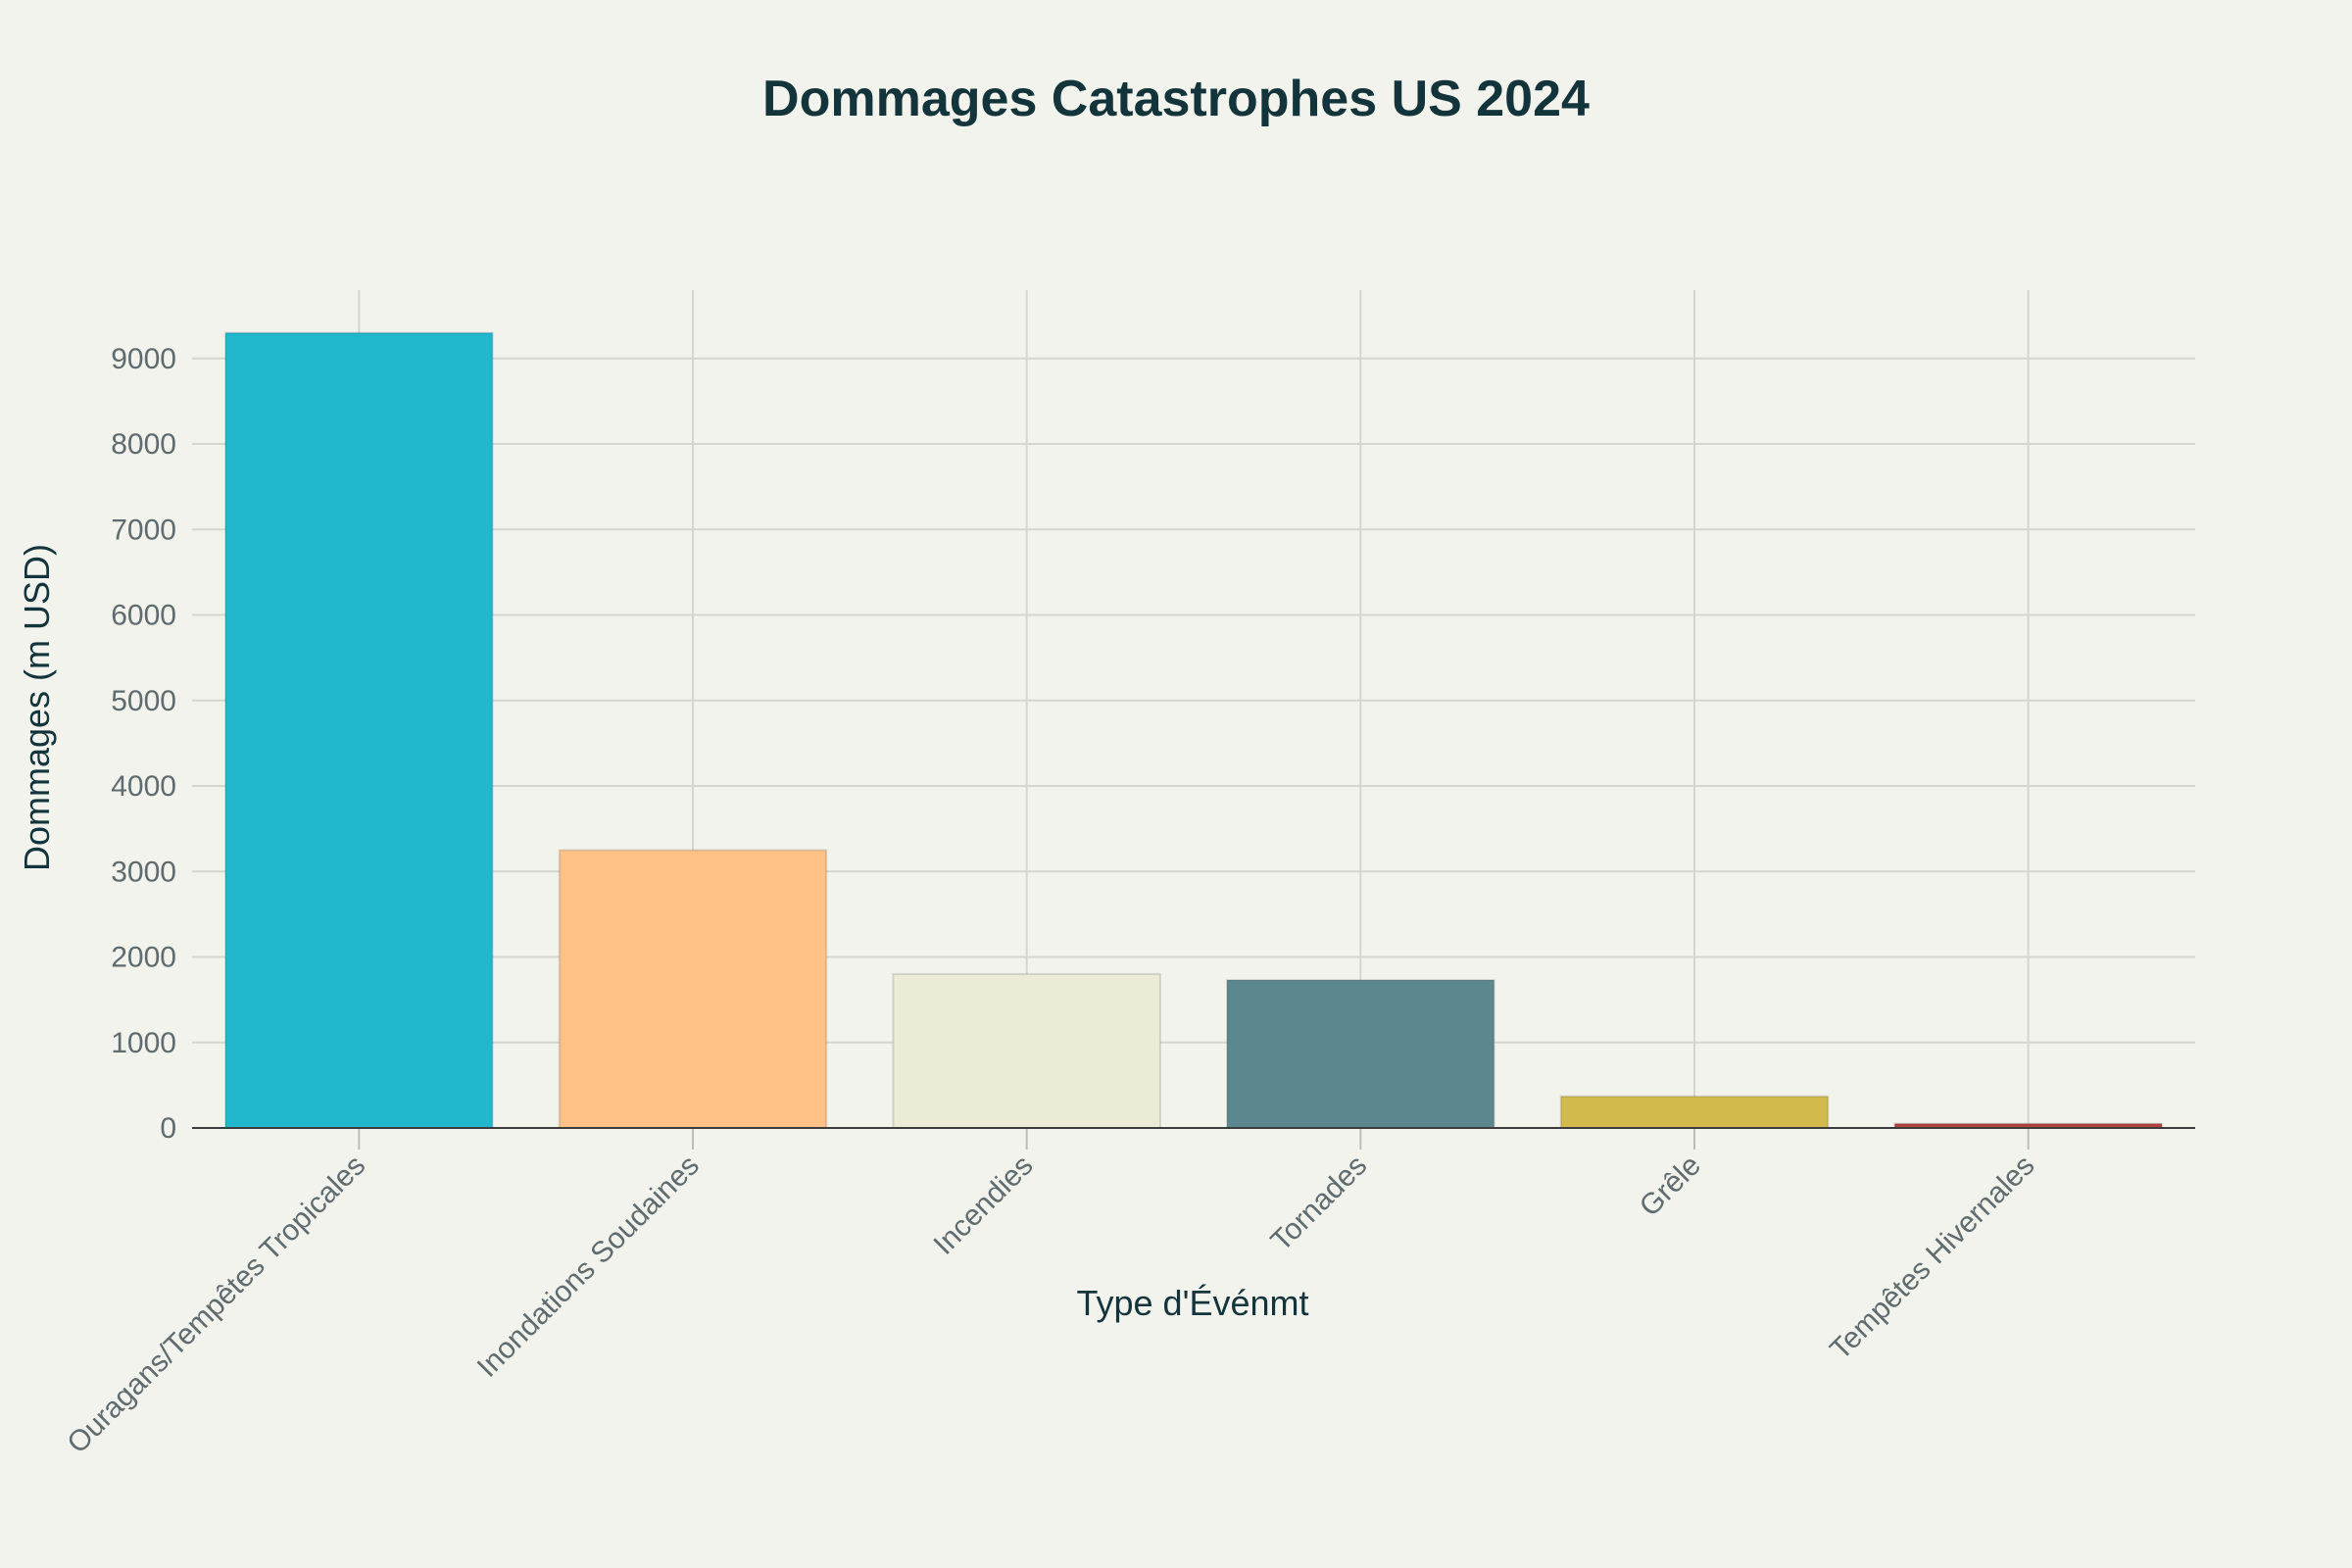  What do you see at coordinates (143, 444) in the screenshot?
I see `y-tick-label: 8000` at bounding box center [143, 444].